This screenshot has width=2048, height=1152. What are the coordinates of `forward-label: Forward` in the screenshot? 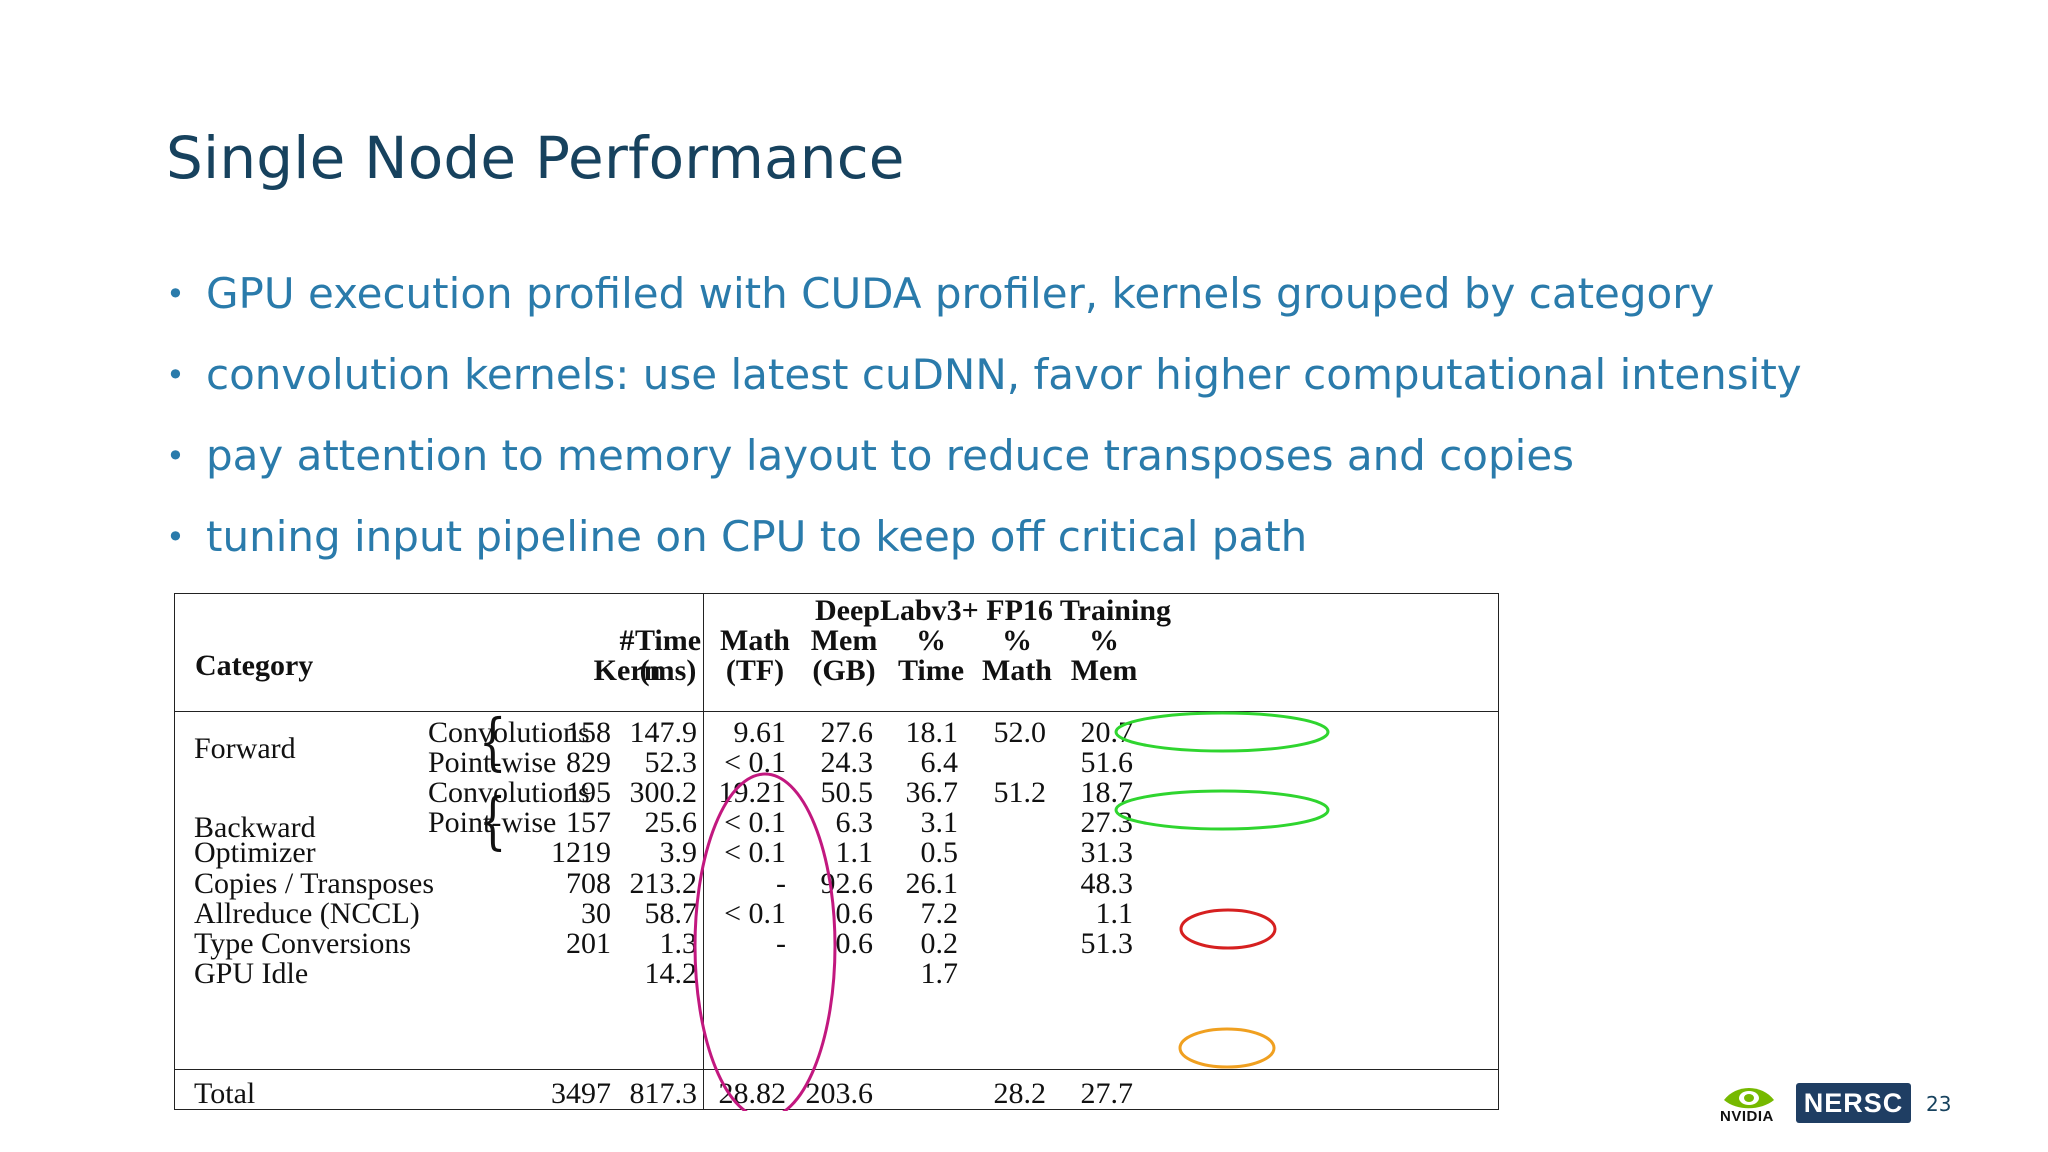 It's located at (245, 748).